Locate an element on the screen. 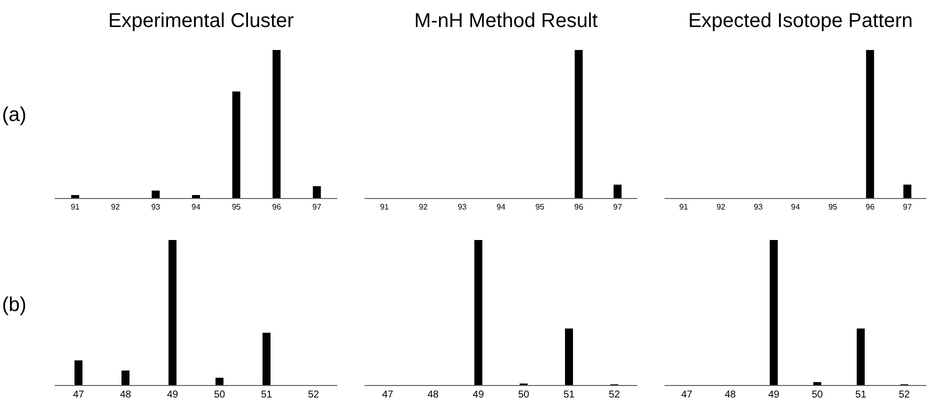 The image size is (931, 405). text: (b) is located at coordinates (14, 305).